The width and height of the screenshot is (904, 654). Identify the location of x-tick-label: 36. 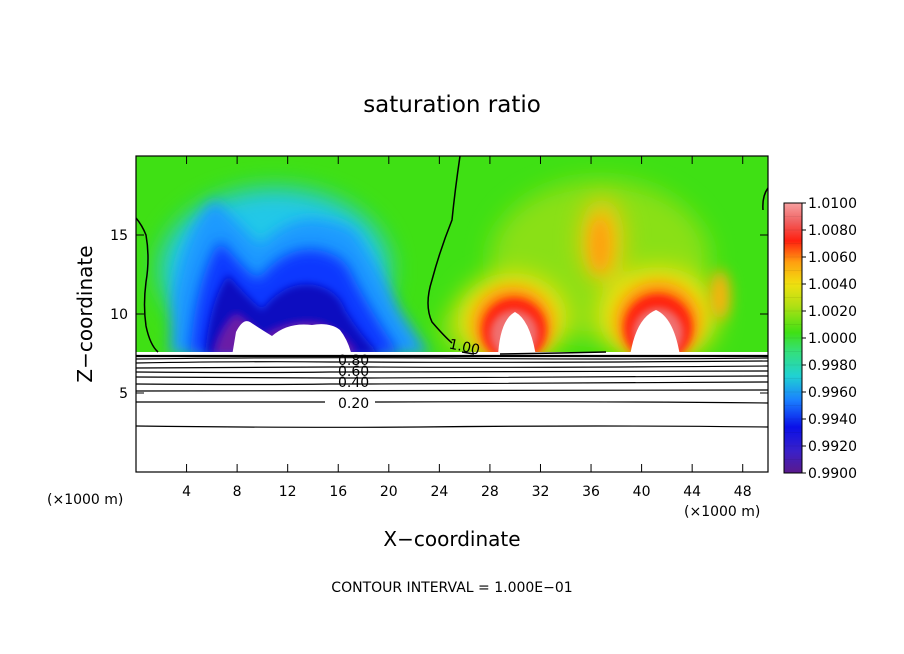
(591, 492).